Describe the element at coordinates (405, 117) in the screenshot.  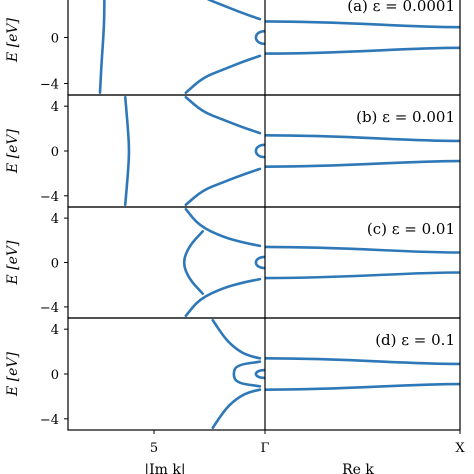
I see `panel-label: (b) ε = 0.001` at that location.